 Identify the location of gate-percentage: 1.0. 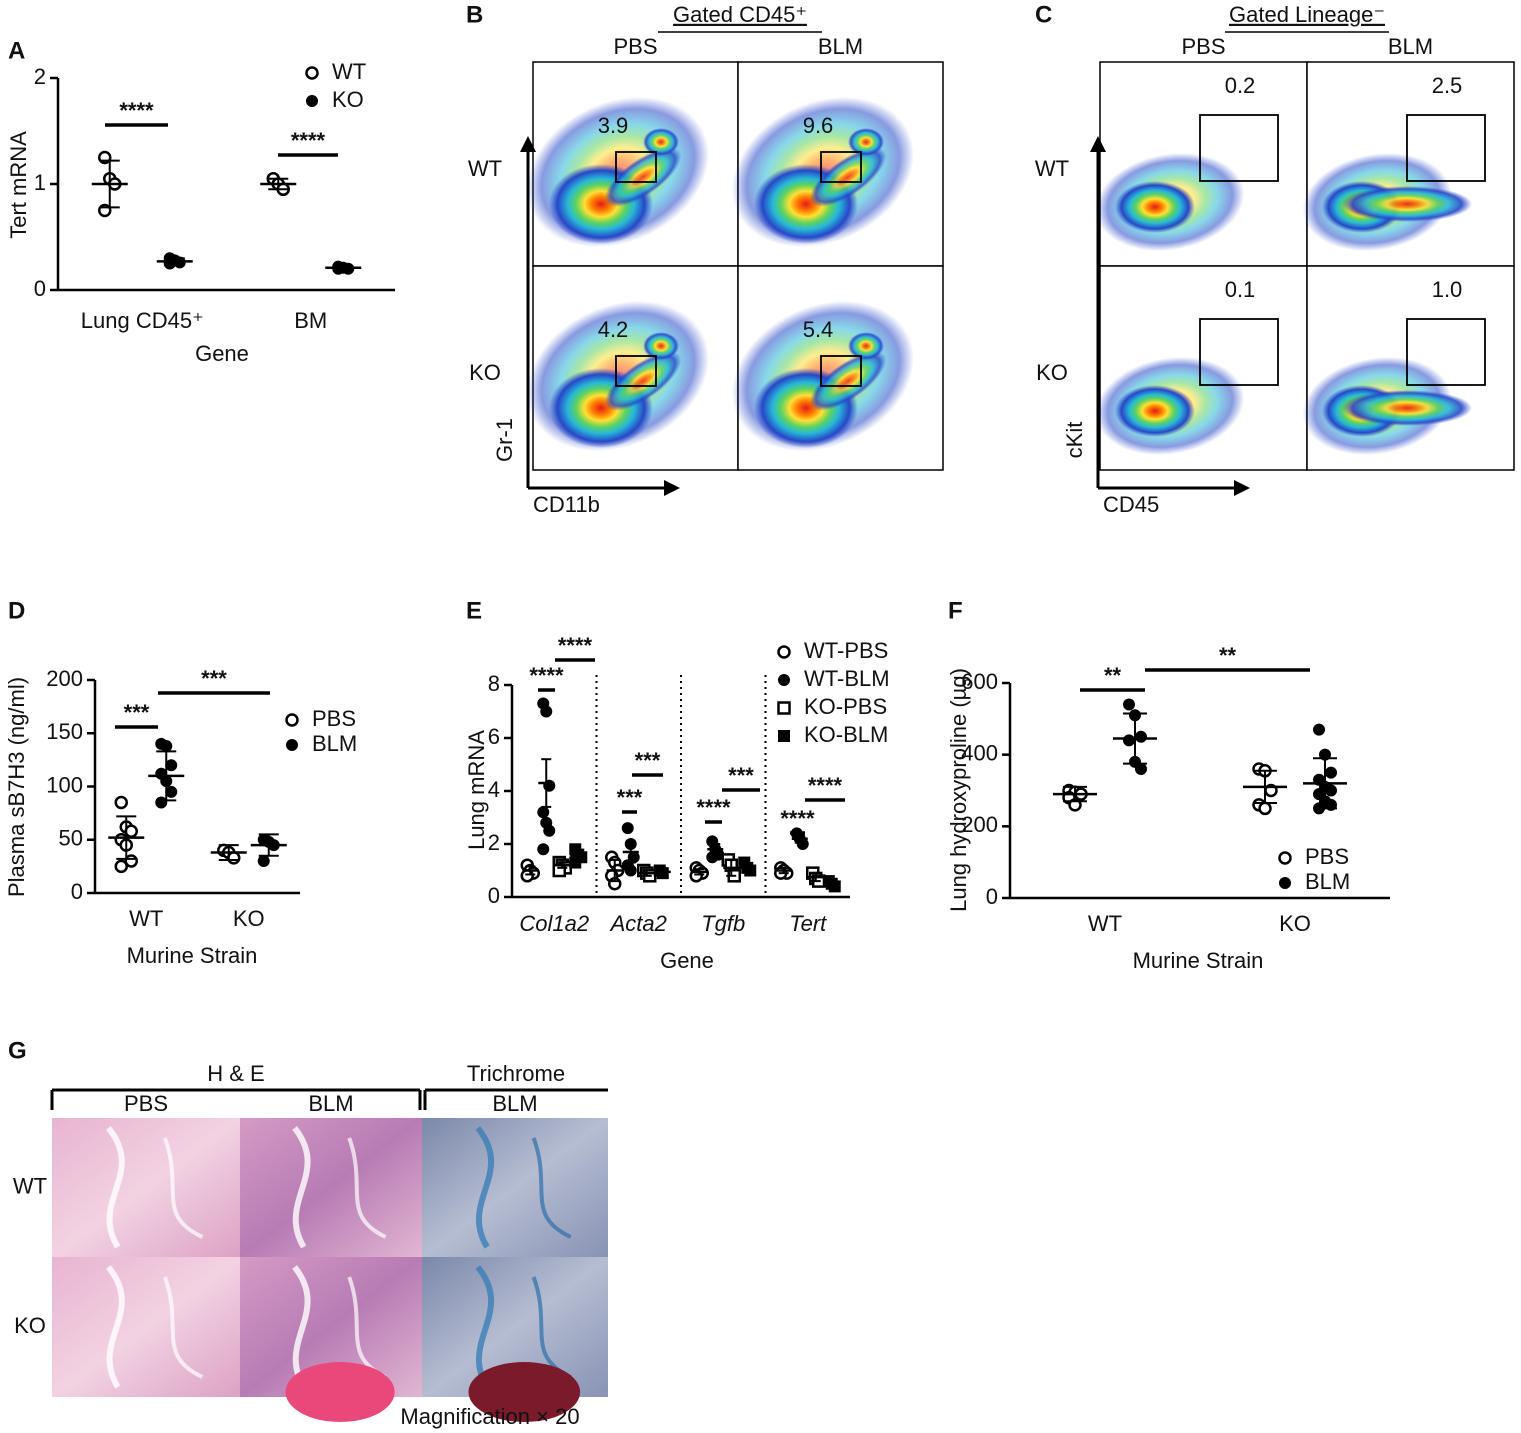
(1447, 289).